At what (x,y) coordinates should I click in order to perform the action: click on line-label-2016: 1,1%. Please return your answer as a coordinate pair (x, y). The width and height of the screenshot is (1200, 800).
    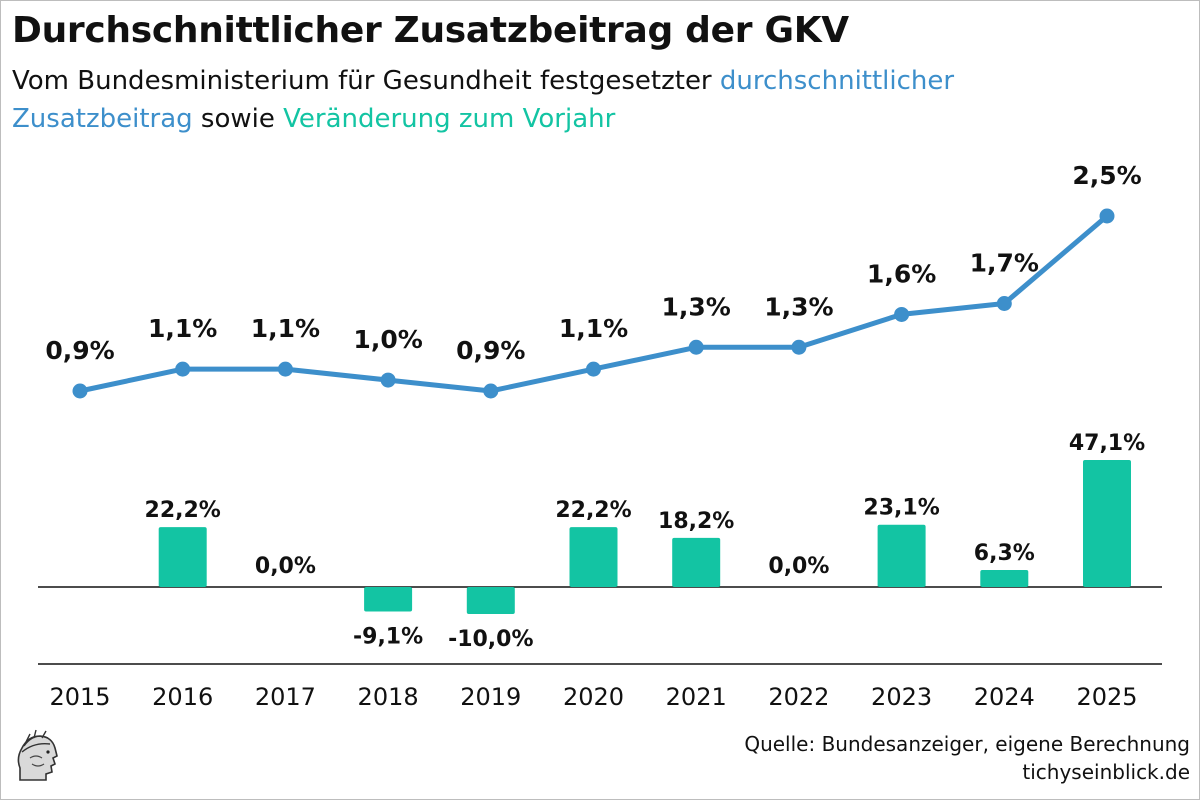
    Looking at the image, I should click on (182, 328).